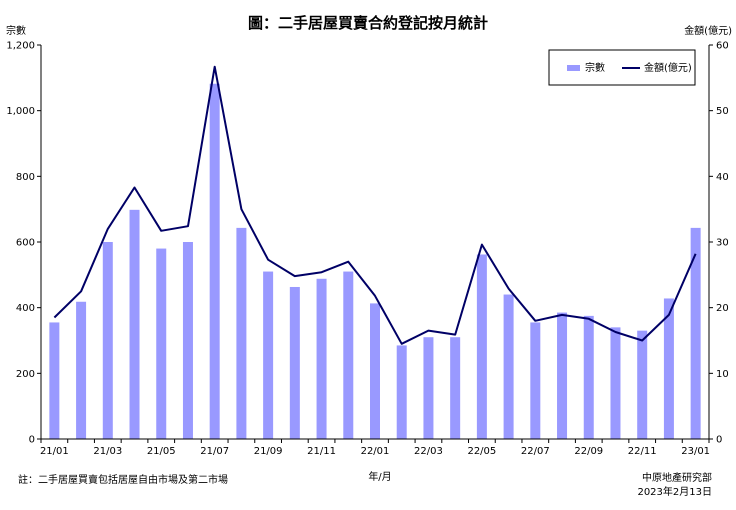  I want to click on footnote: 註：二手居屋買賣包括居屋自由市場及第二市場, so click(123, 479).